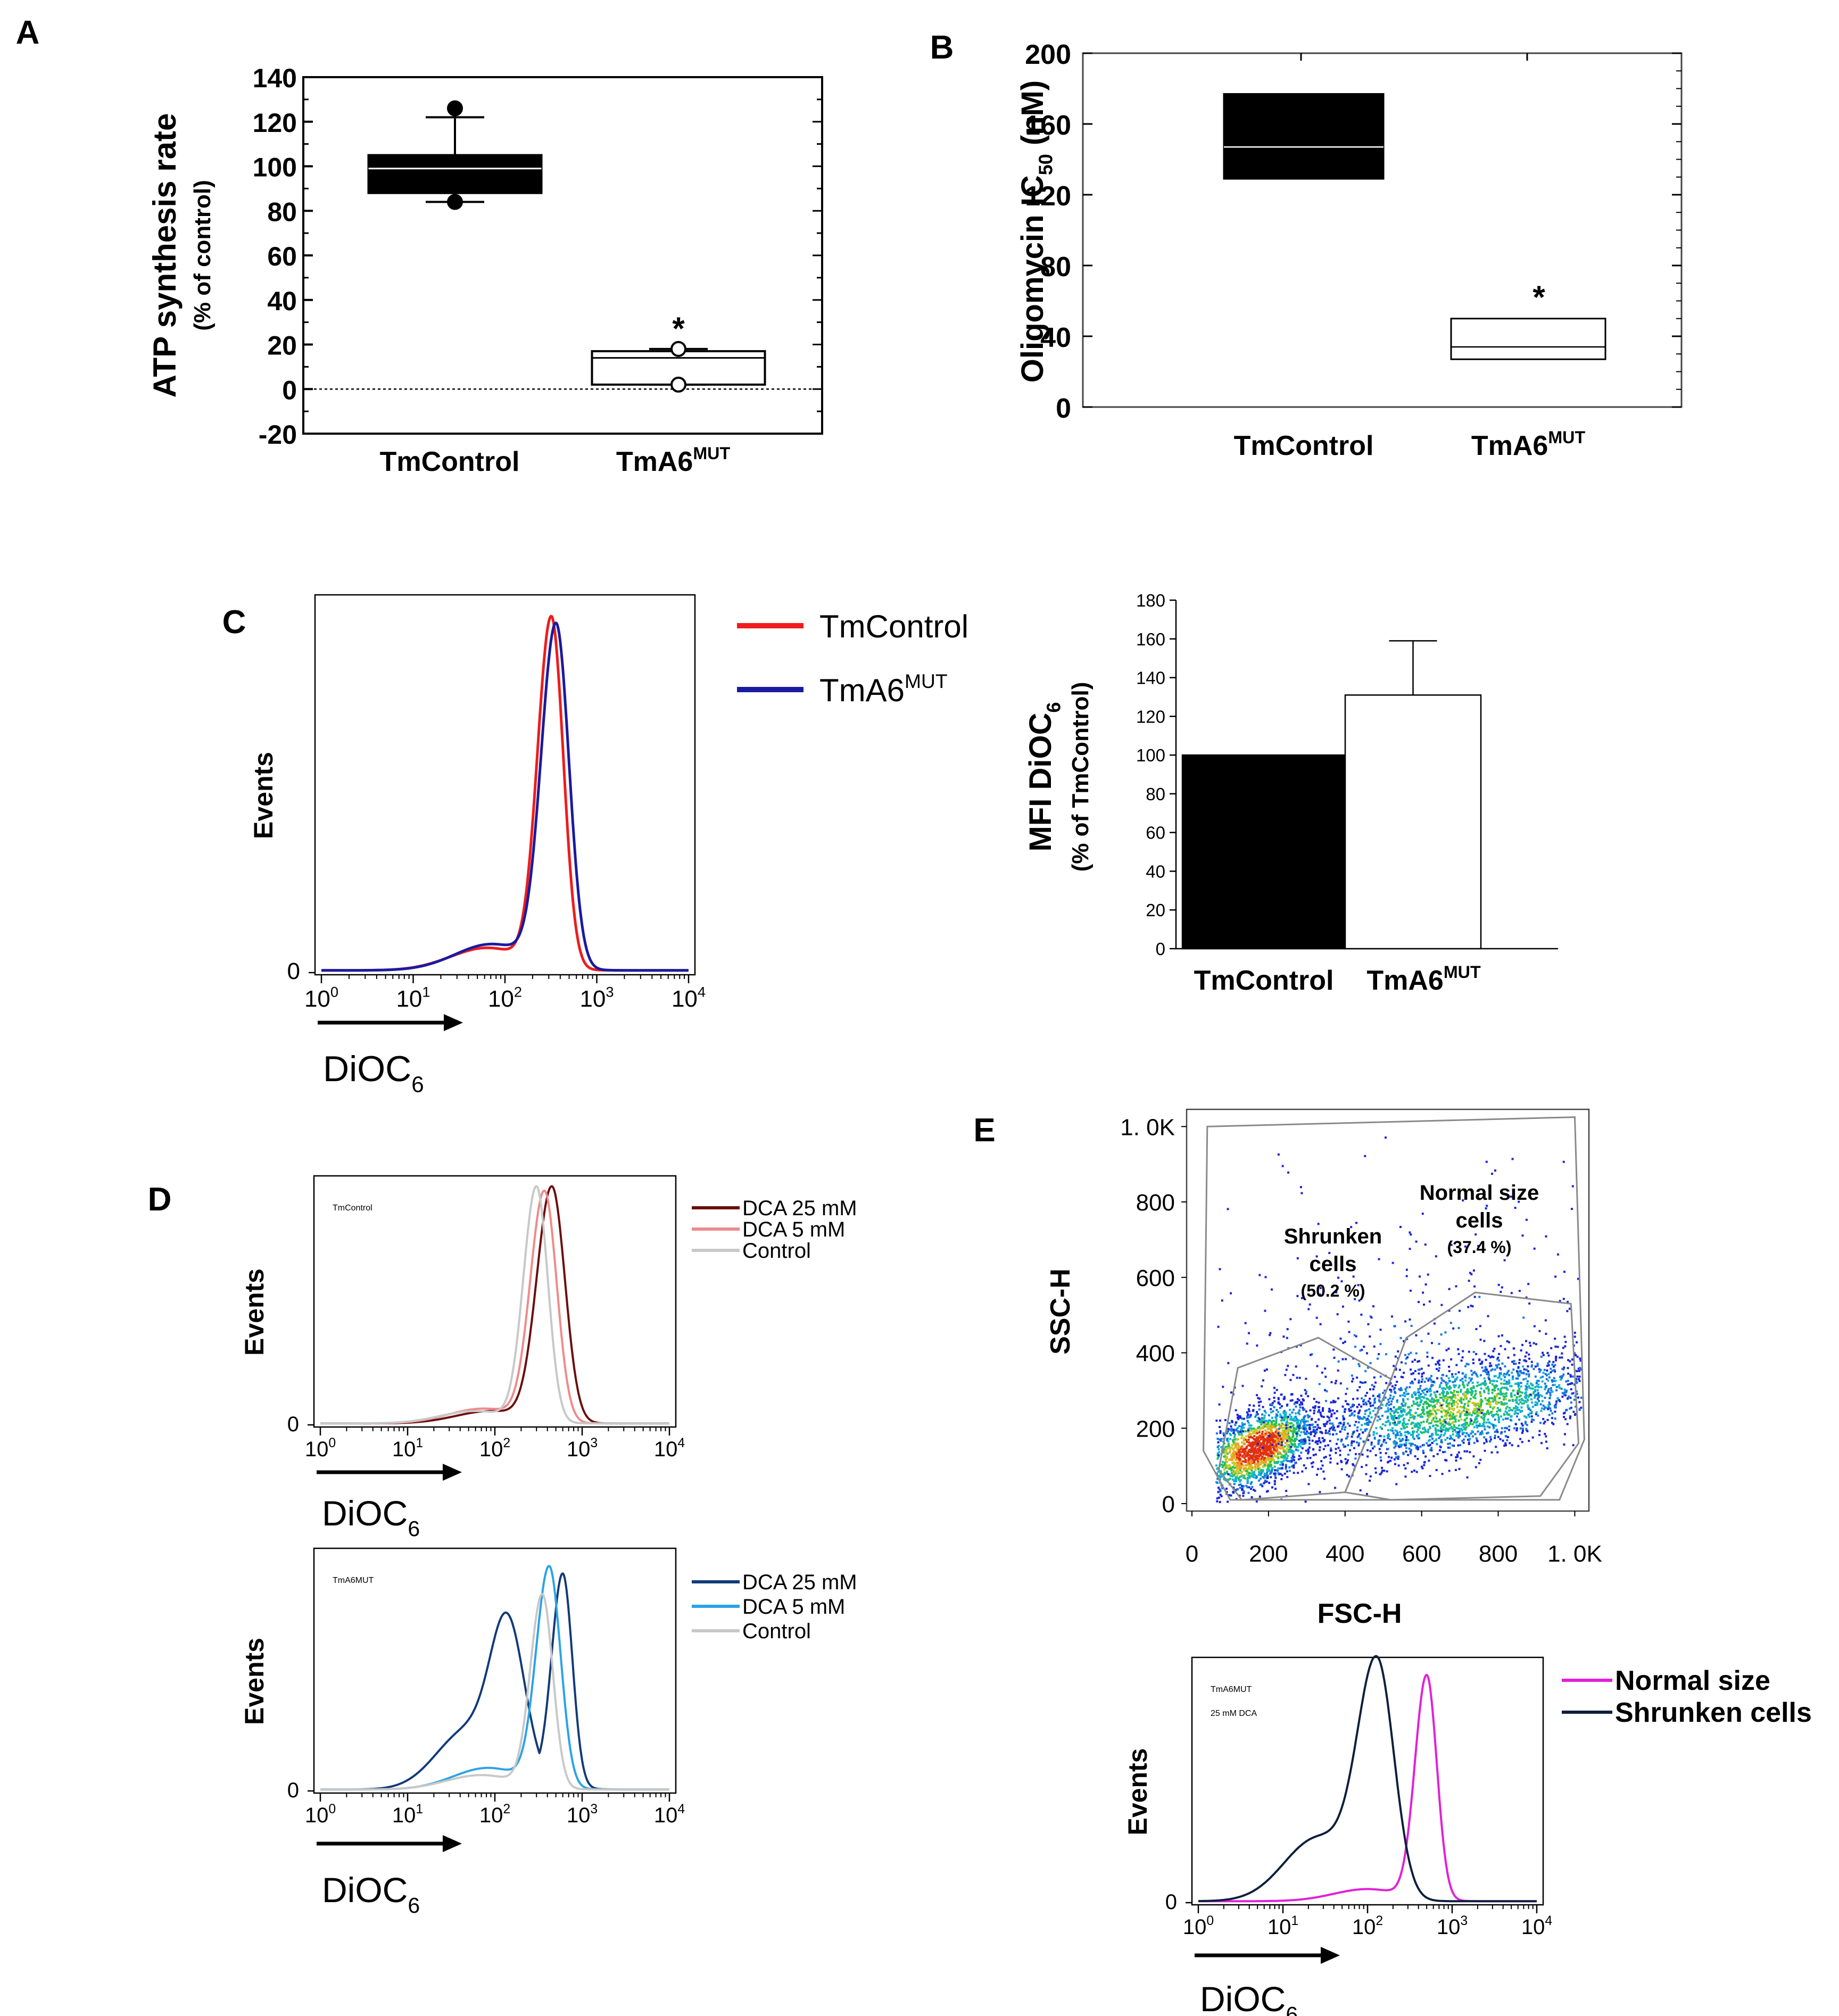 The height and width of the screenshot is (2016, 1839). Describe the element at coordinates (1155, 794) in the screenshot. I see `y-tick-label: 80` at that location.